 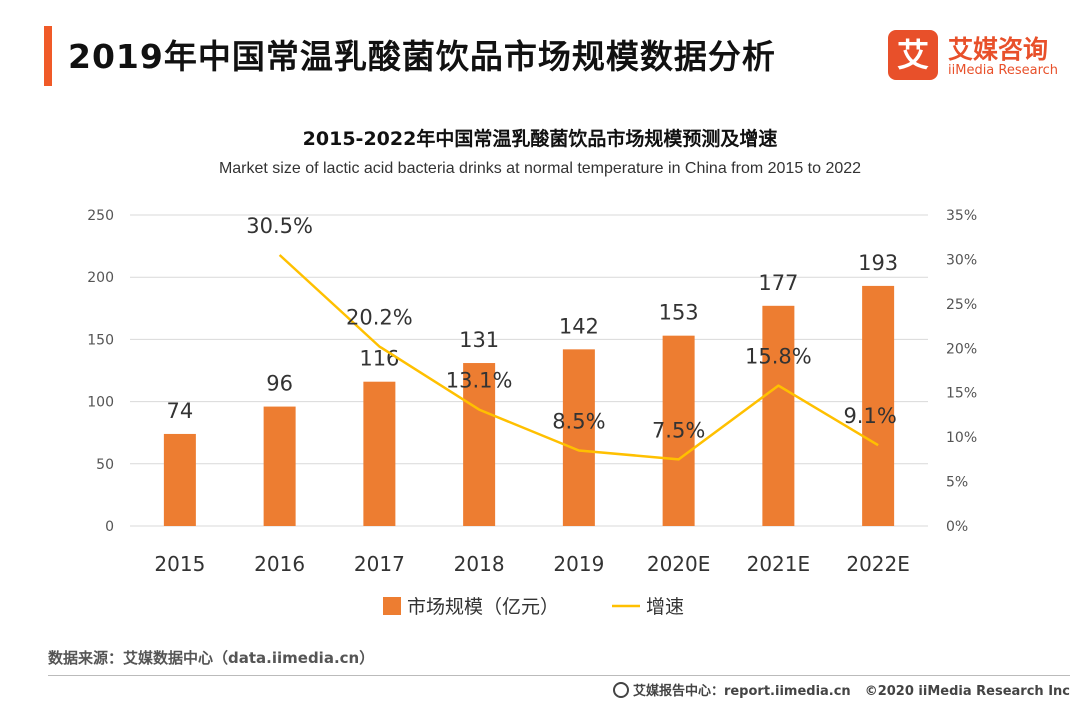 I want to click on page-title: 2019年中国常温乳酸菌饮品市场规模数据分析, so click(x=422, y=56).